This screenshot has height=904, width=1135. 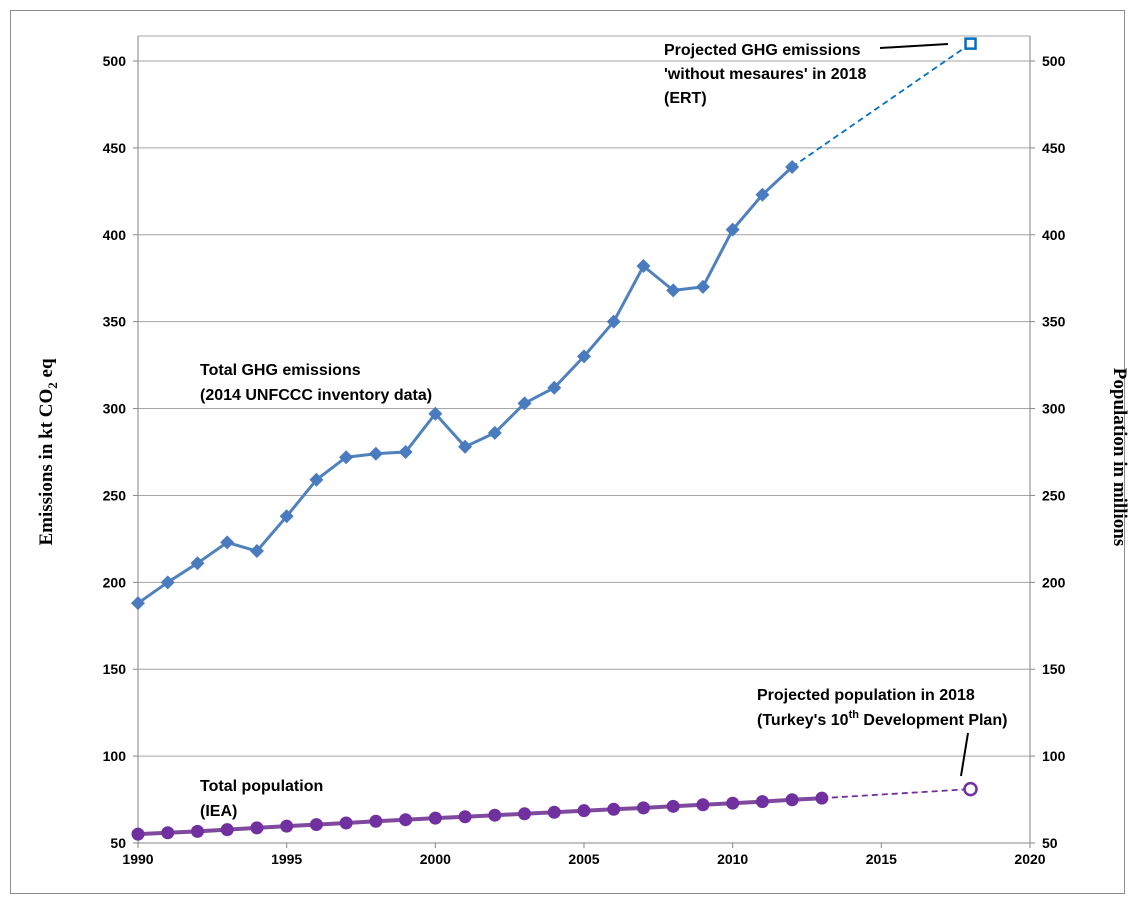 What do you see at coordinates (197, 831) in the screenshot?
I see `point-population-1992` at bounding box center [197, 831].